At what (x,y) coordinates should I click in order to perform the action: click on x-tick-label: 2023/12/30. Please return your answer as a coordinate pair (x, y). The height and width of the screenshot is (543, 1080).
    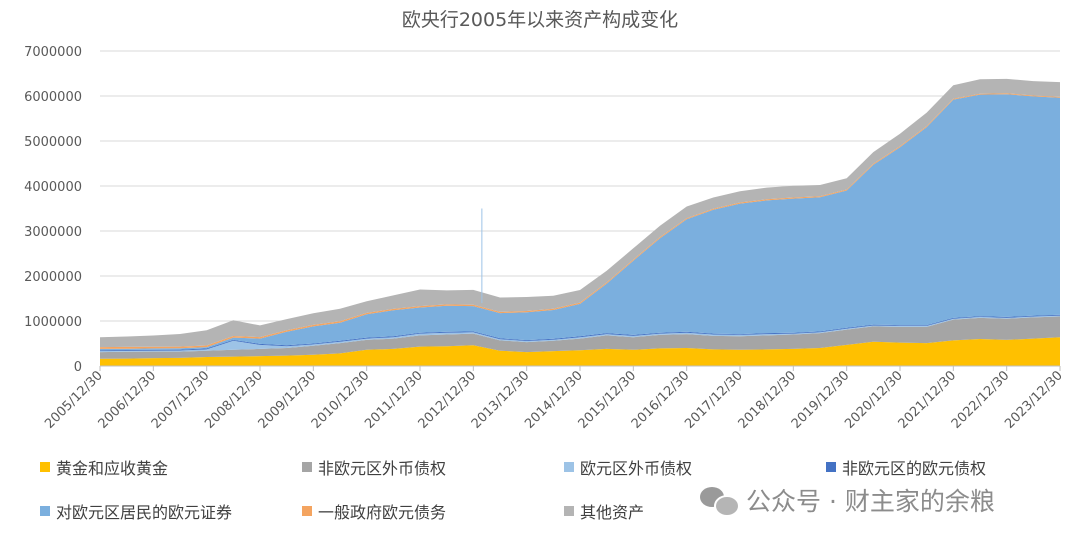
    Looking at the image, I should click on (1034, 400).